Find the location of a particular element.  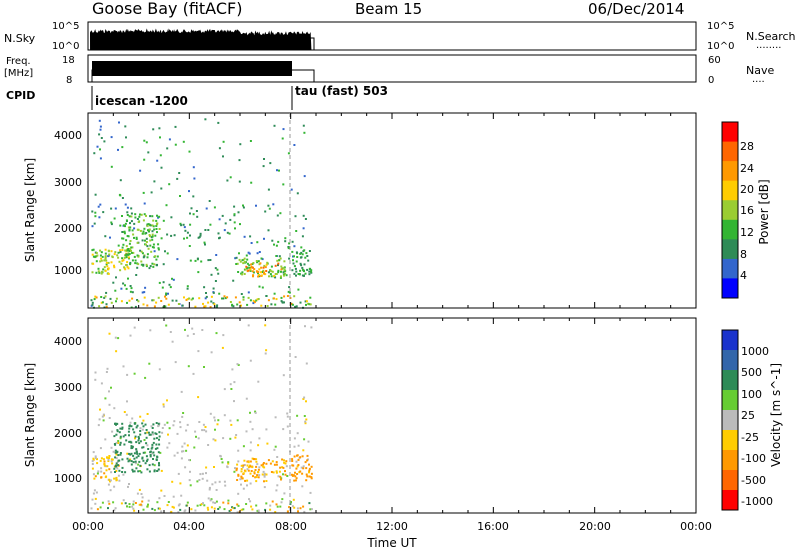

power-ytick-2000: 2000 is located at coordinates (68, 228).